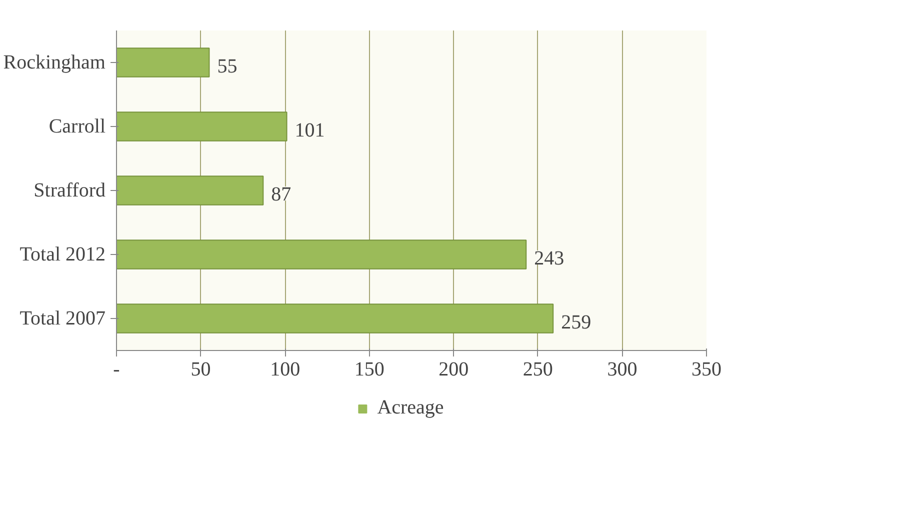 The width and height of the screenshot is (899, 521). What do you see at coordinates (200, 369) in the screenshot?
I see `x-tick-label: 50` at bounding box center [200, 369].